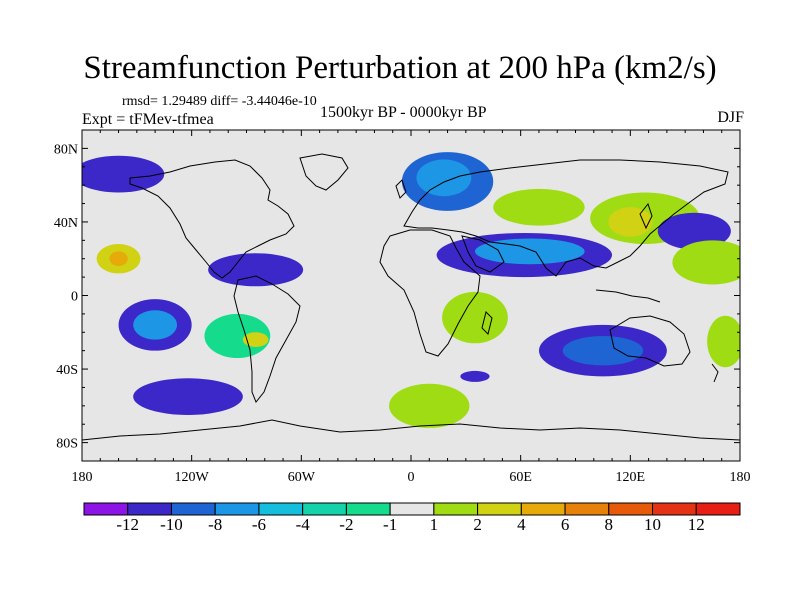 The width and height of the screenshot is (800, 600). Describe the element at coordinates (390, 524) in the screenshot. I see `colorbar-label: -1` at that location.